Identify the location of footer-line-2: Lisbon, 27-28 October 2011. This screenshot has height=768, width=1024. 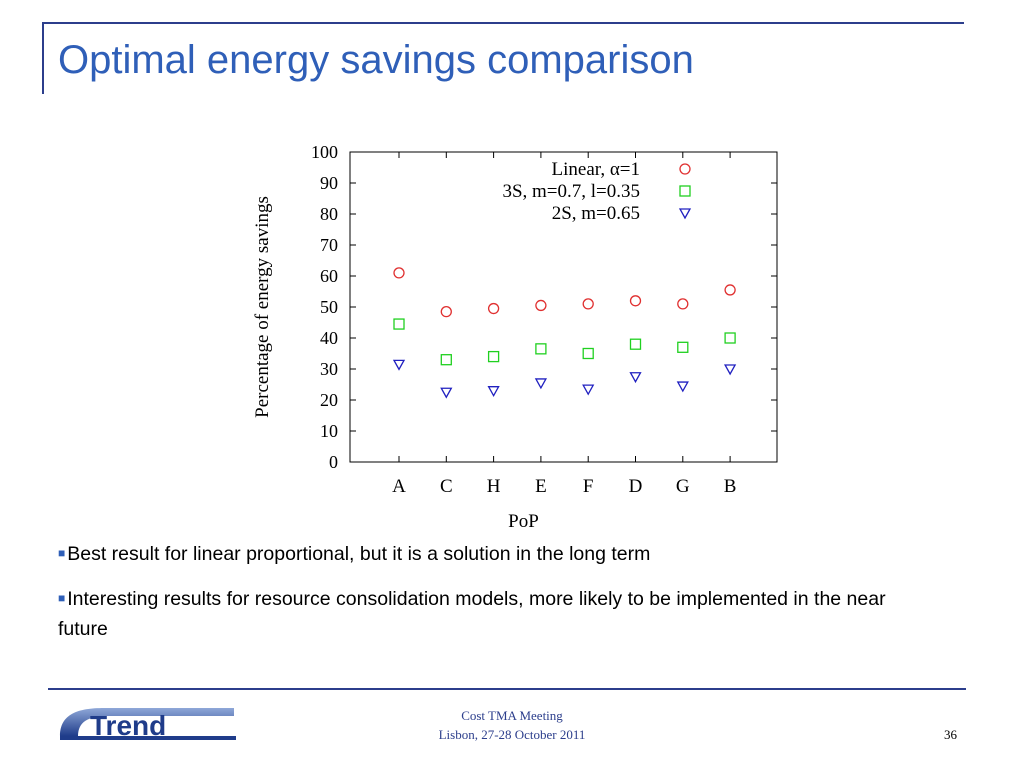
(512, 734).